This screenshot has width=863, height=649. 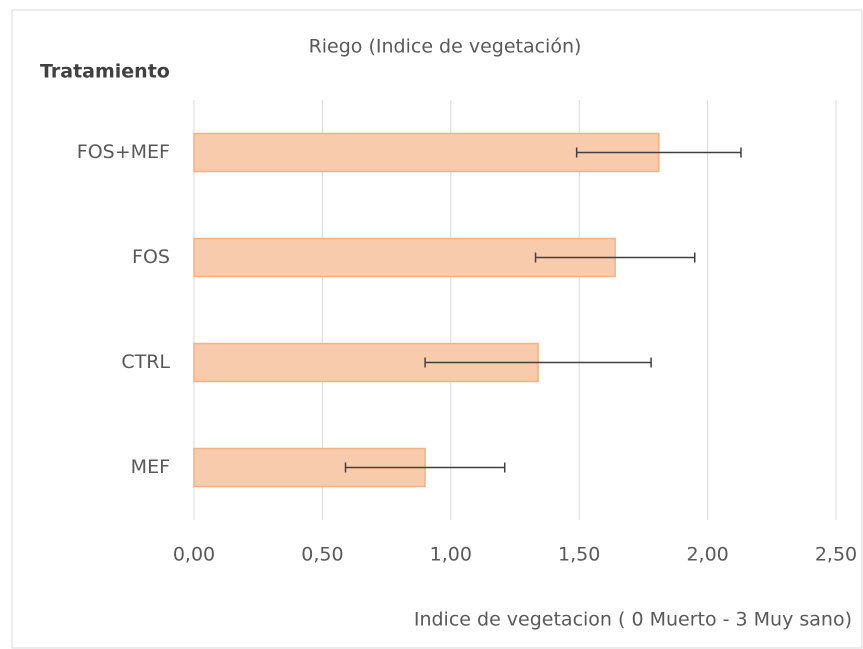 I want to click on y-axis-label: Tratamiento, so click(x=105, y=72).